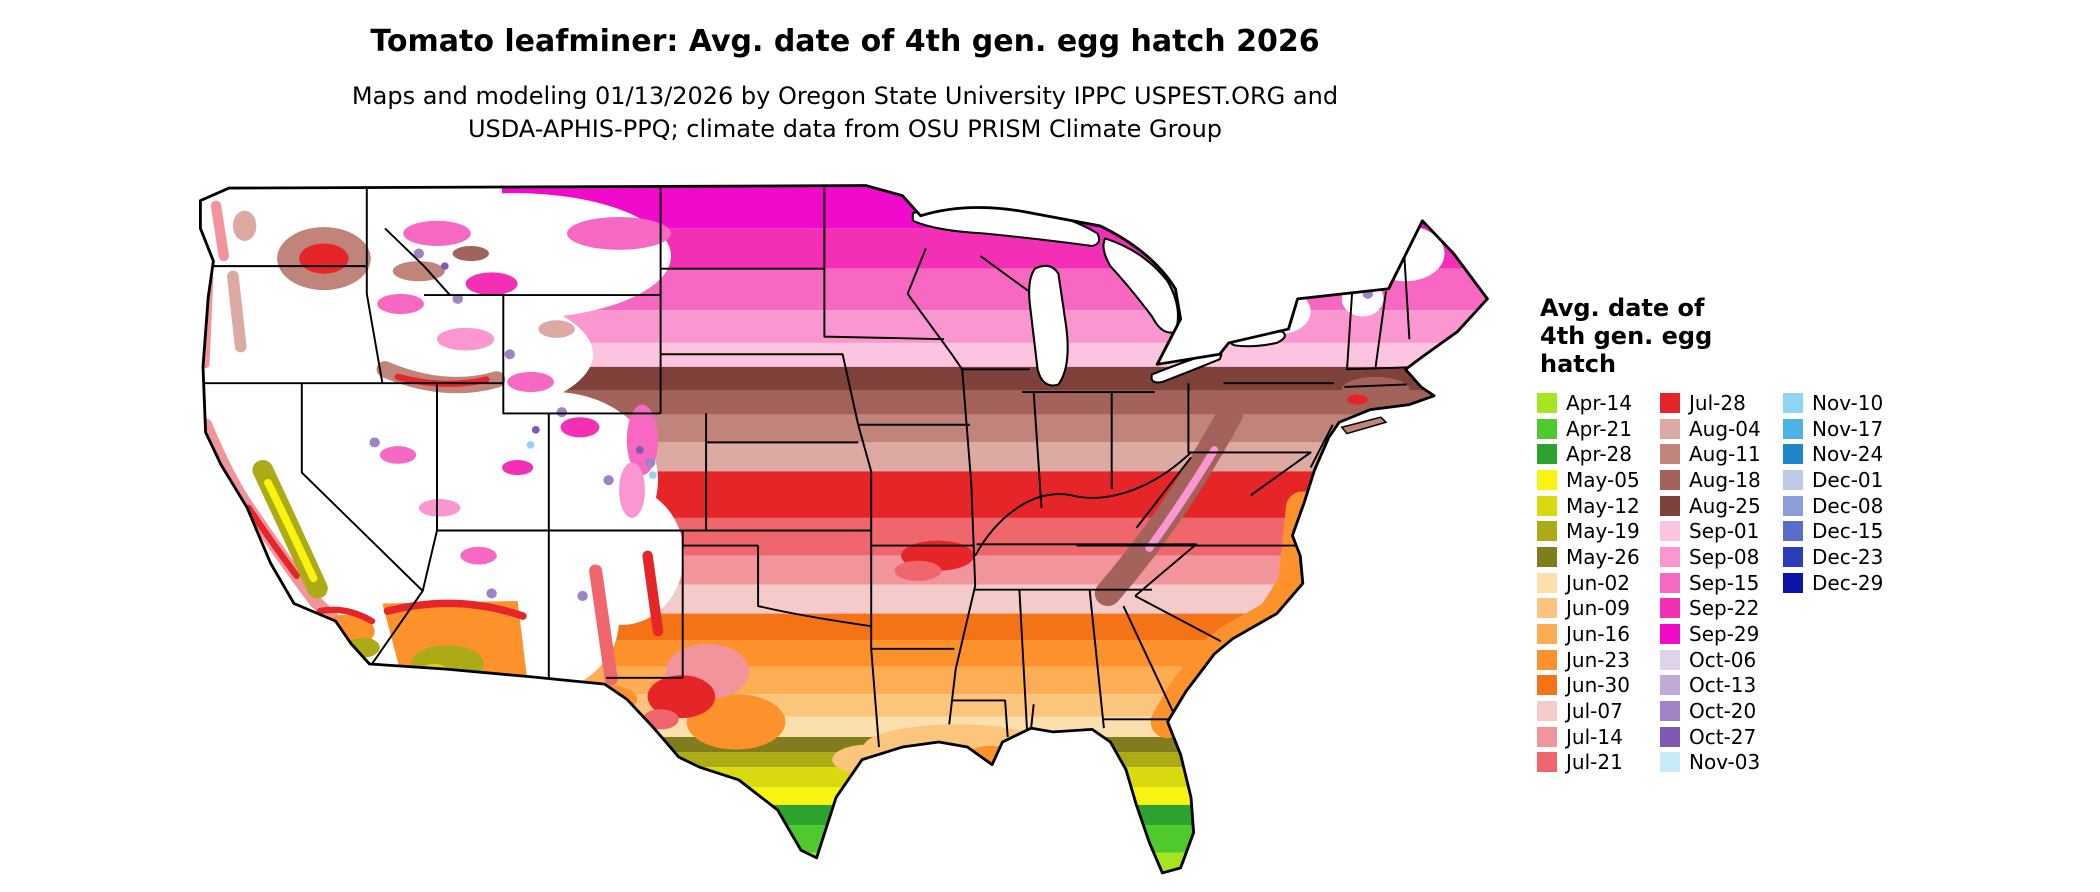  I want to click on legend-item: Dec-29, so click(1833, 583).